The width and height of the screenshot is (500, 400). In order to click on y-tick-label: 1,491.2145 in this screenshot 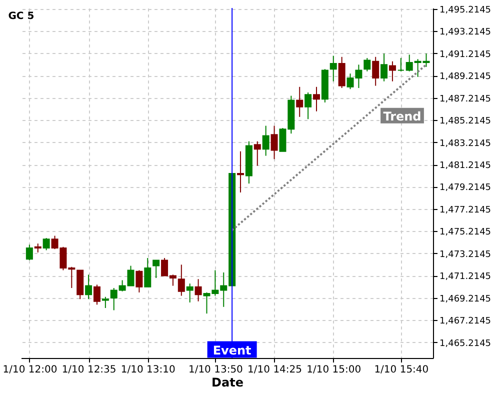, I will do `click(466, 55)`.